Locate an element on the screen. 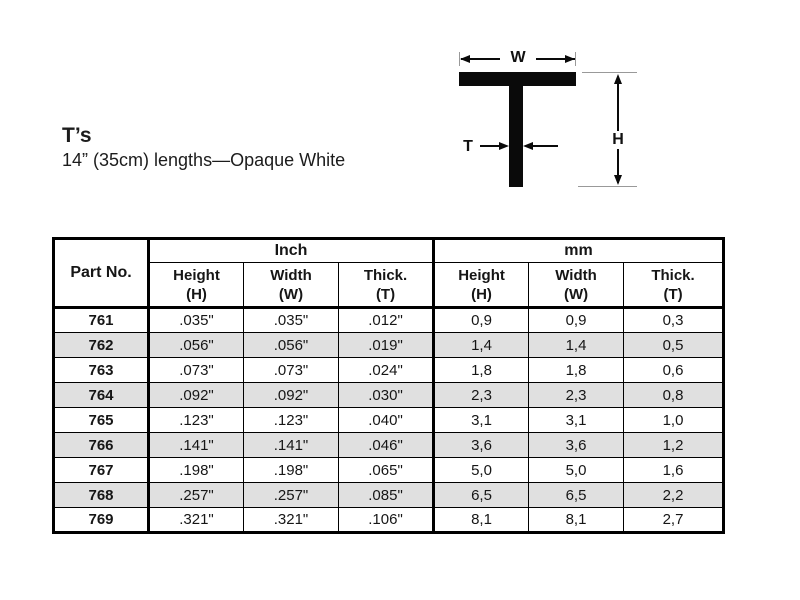 This screenshot has height=600, width=800. header-line2: (H) is located at coordinates (196, 294).